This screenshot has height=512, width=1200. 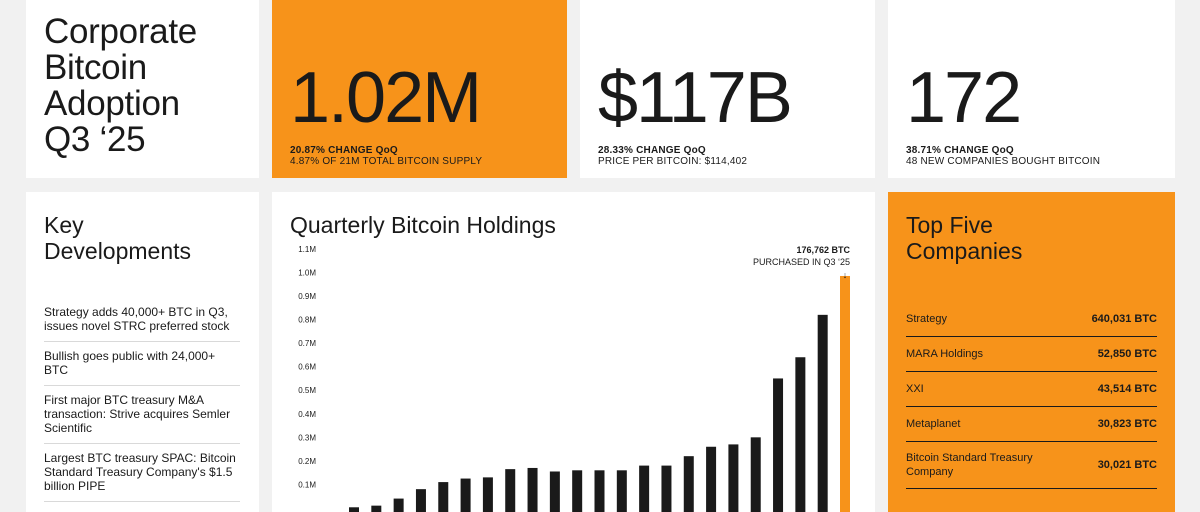 What do you see at coordinates (945, 354) in the screenshot?
I see `company-name: MARA Holdings` at bounding box center [945, 354].